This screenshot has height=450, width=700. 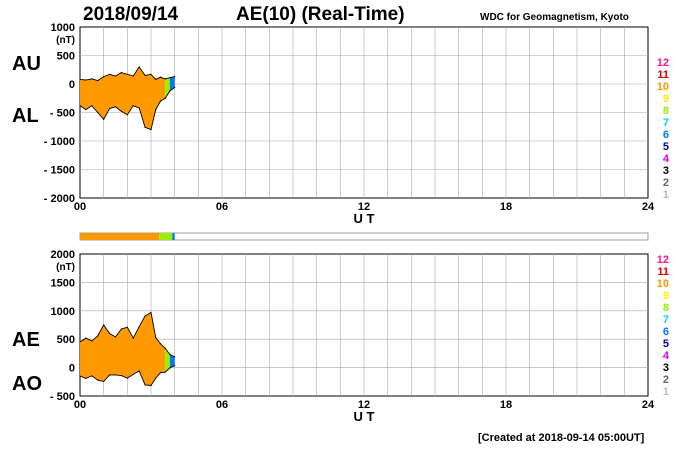 What do you see at coordinates (26, 340) in the screenshot?
I see `ae-label: AE` at bounding box center [26, 340].